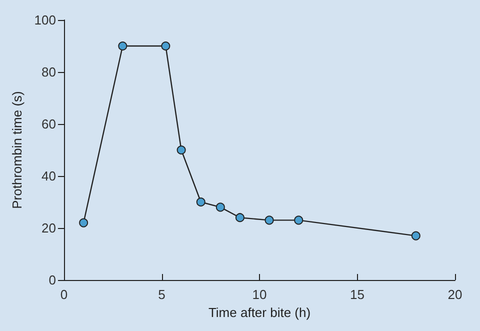 The image size is (480, 331). Describe the element at coordinates (455, 294) in the screenshot. I see `x-tick-label: 20` at that location.